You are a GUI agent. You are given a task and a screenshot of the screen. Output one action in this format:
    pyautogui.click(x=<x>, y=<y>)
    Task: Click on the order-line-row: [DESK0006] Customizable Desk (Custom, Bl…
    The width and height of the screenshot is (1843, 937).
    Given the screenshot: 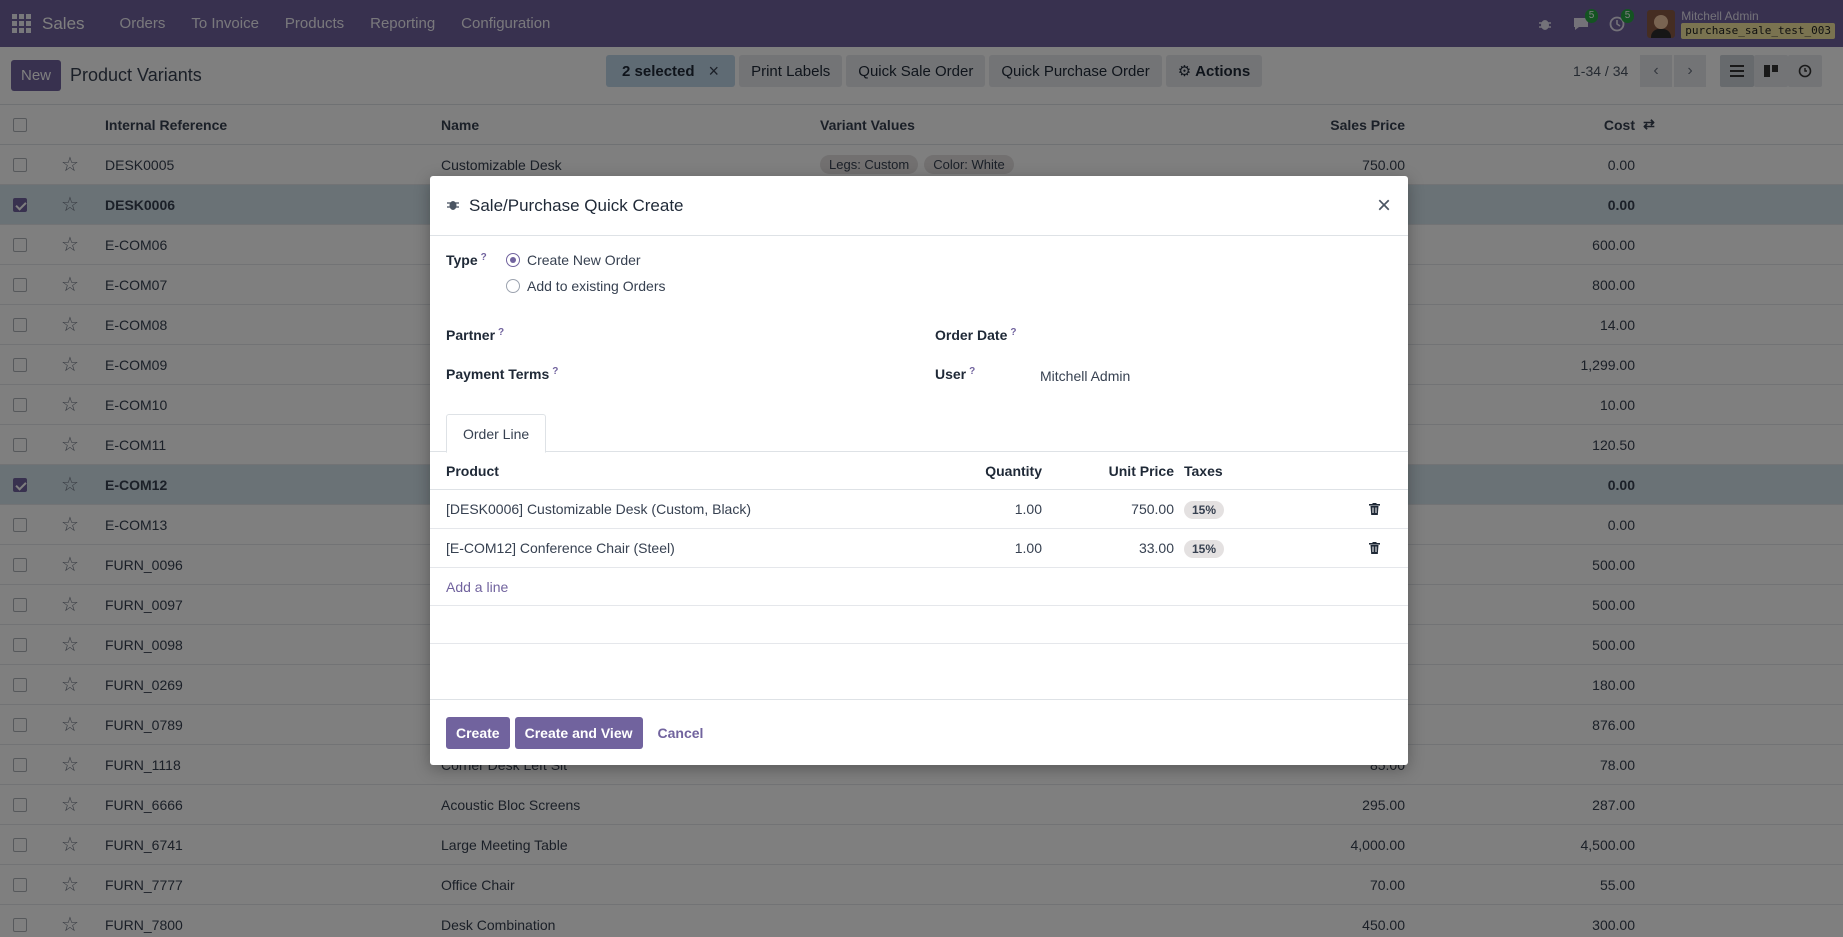 What is the action you would take?
    pyautogui.click(x=919, y=509)
    